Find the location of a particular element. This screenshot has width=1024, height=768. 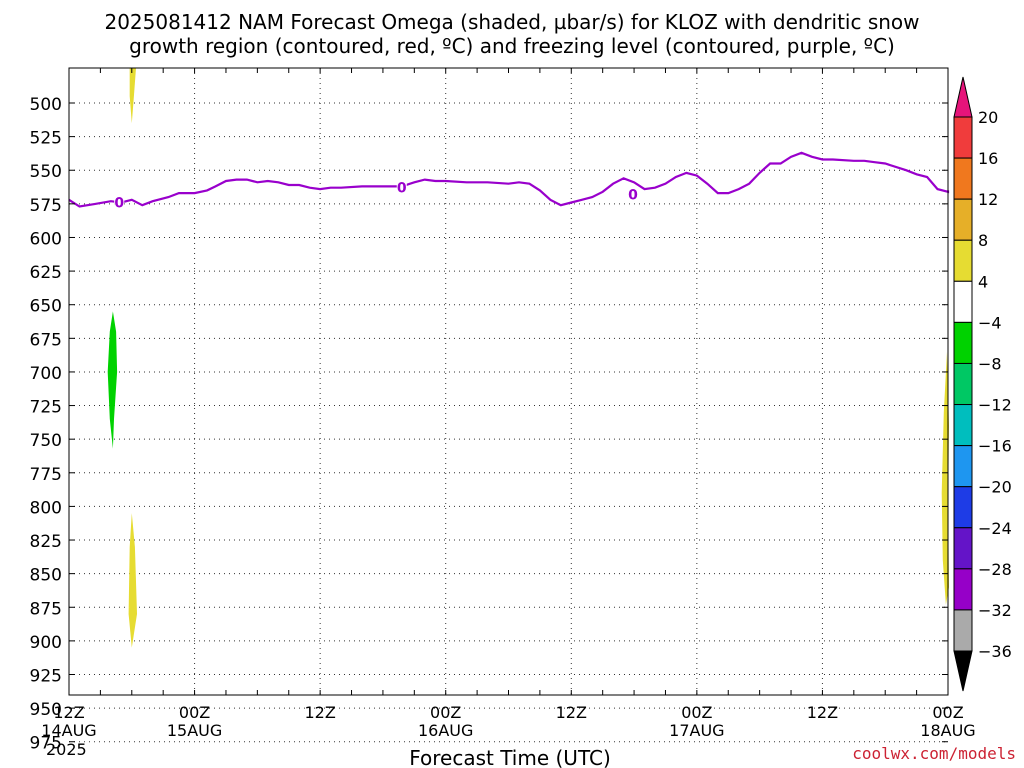

colorbar-level-label: −32 is located at coordinates (995, 610).